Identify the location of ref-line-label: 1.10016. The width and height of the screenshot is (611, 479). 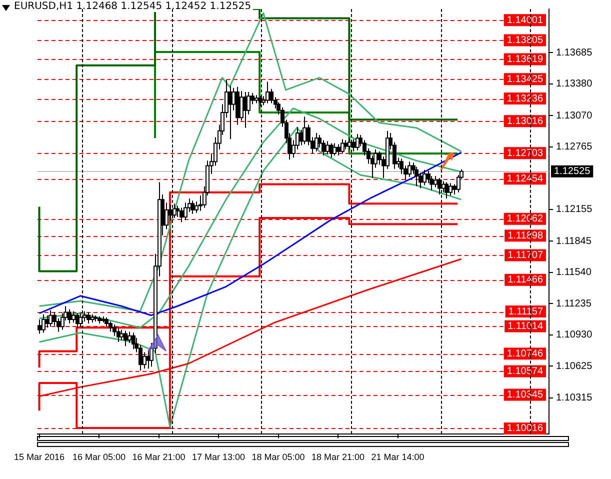
(525, 428).